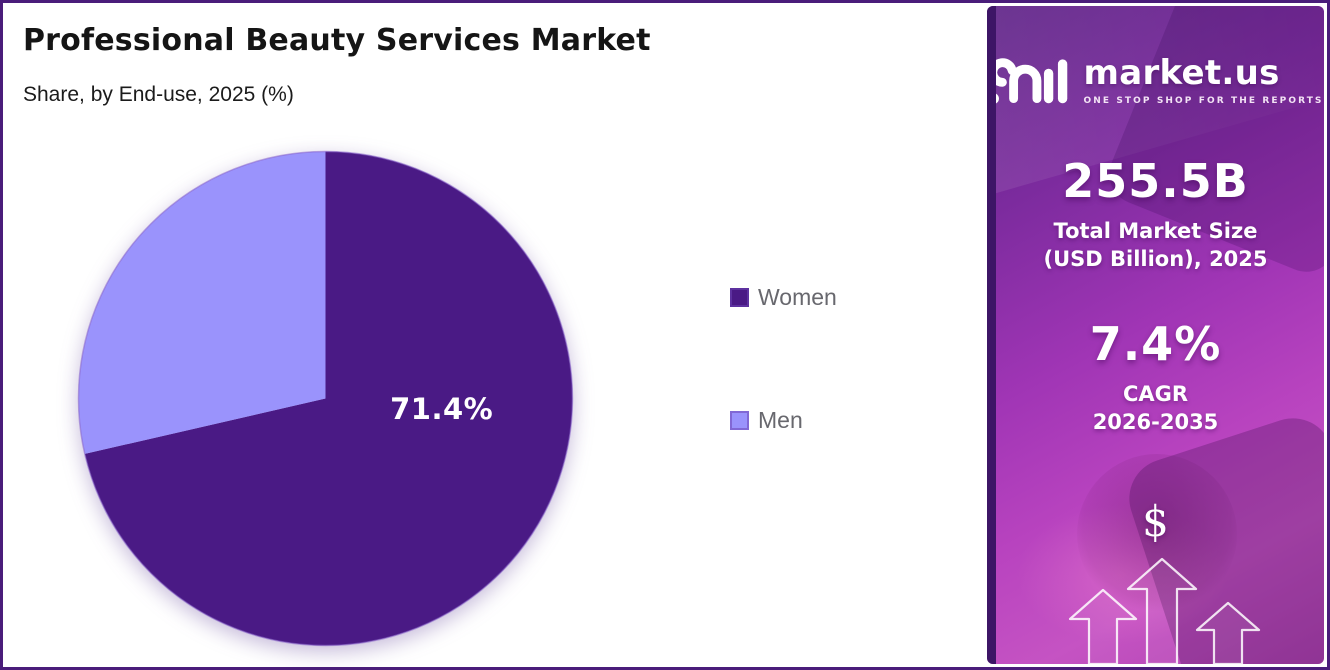  I want to click on brand-name: market.us, so click(1181, 73).